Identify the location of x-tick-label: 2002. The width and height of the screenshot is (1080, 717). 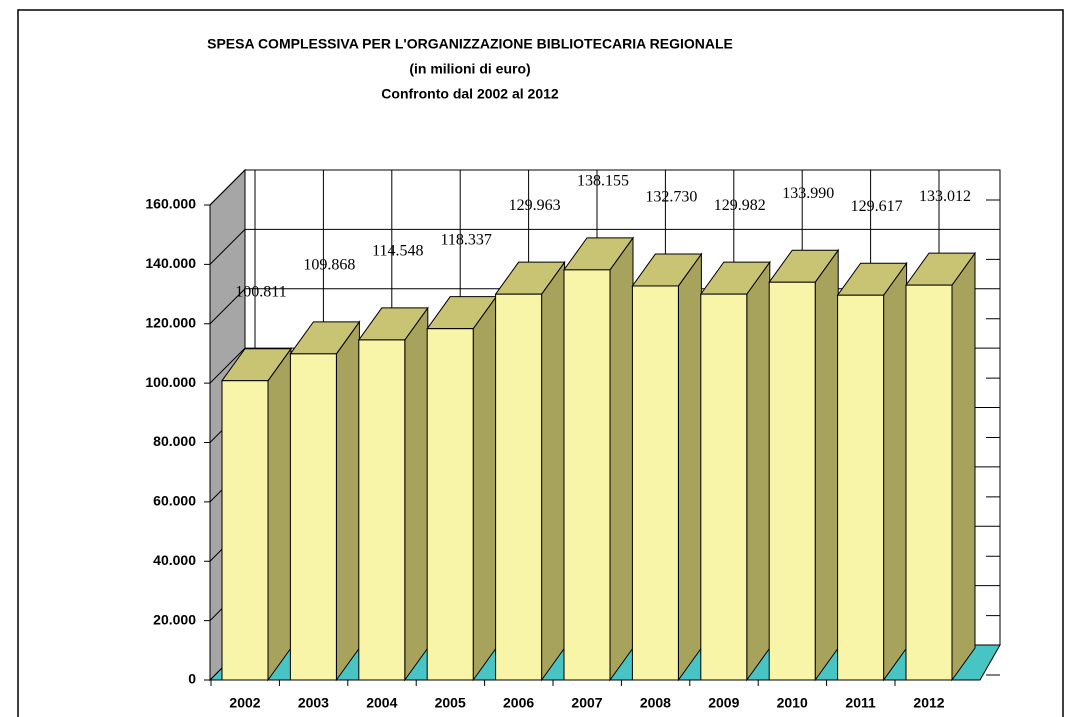
(244, 703).